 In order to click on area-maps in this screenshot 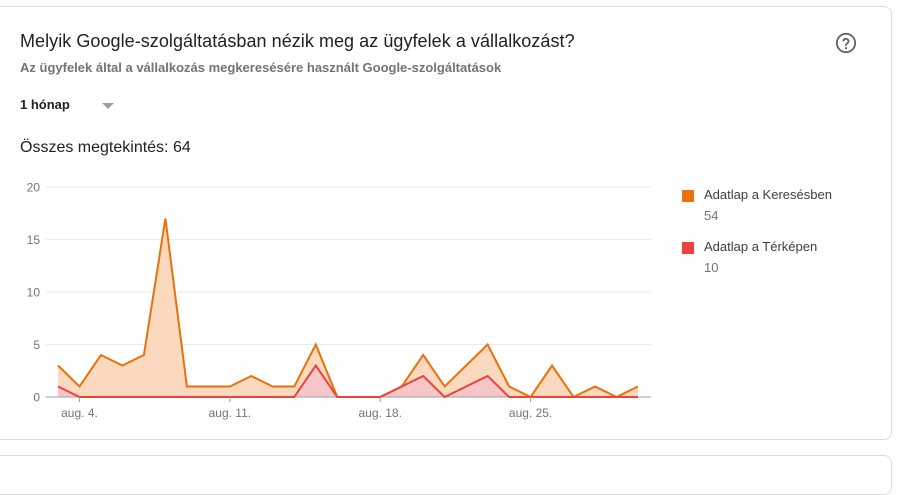, I will do `click(348, 381)`.